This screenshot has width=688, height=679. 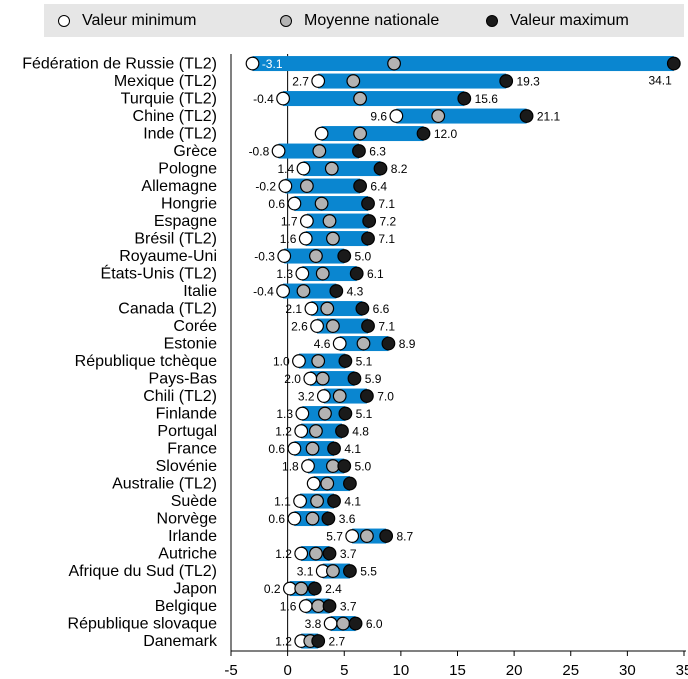 What do you see at coordinates (289, 222) in the screenshot?
I see `min-value-label: 1.7` at bounding box center [289, 222].